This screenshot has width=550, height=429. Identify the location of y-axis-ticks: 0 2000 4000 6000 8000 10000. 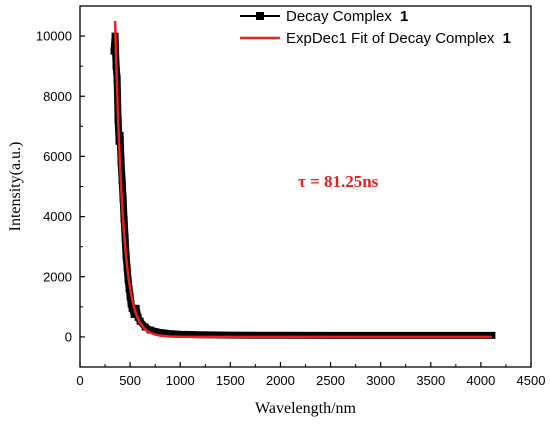
(60, 186).